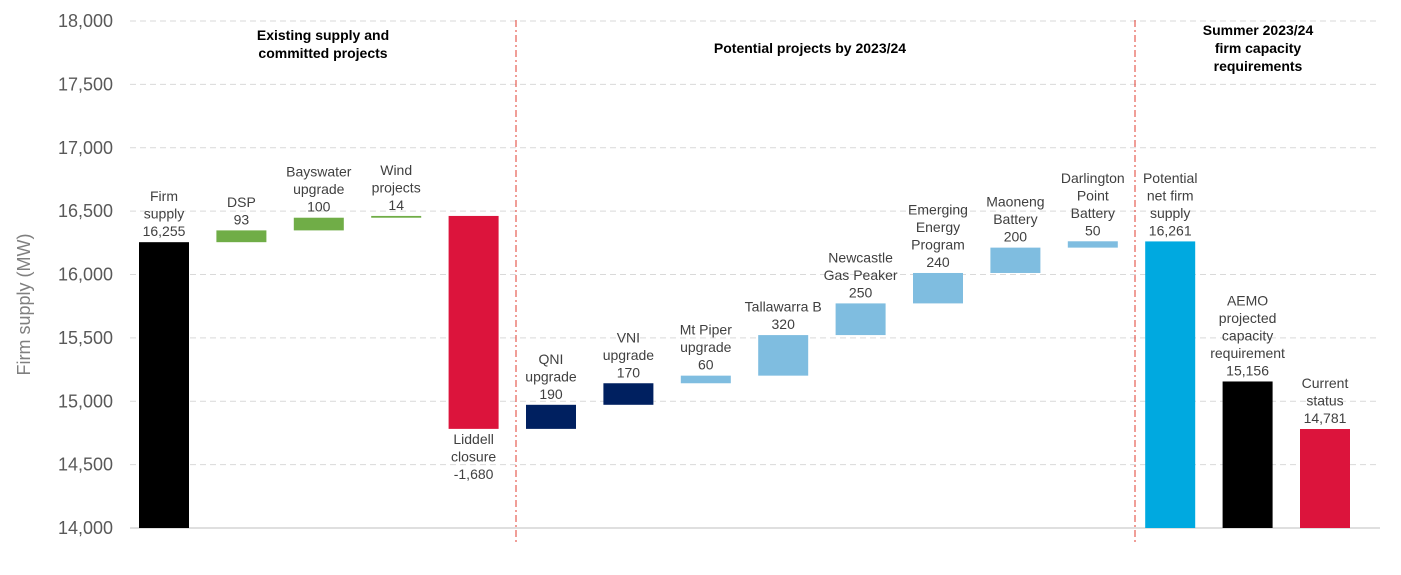 The width and height of the screenshot is (1401, 575). I want to click on section-header: requirements, so click(1258, 66).